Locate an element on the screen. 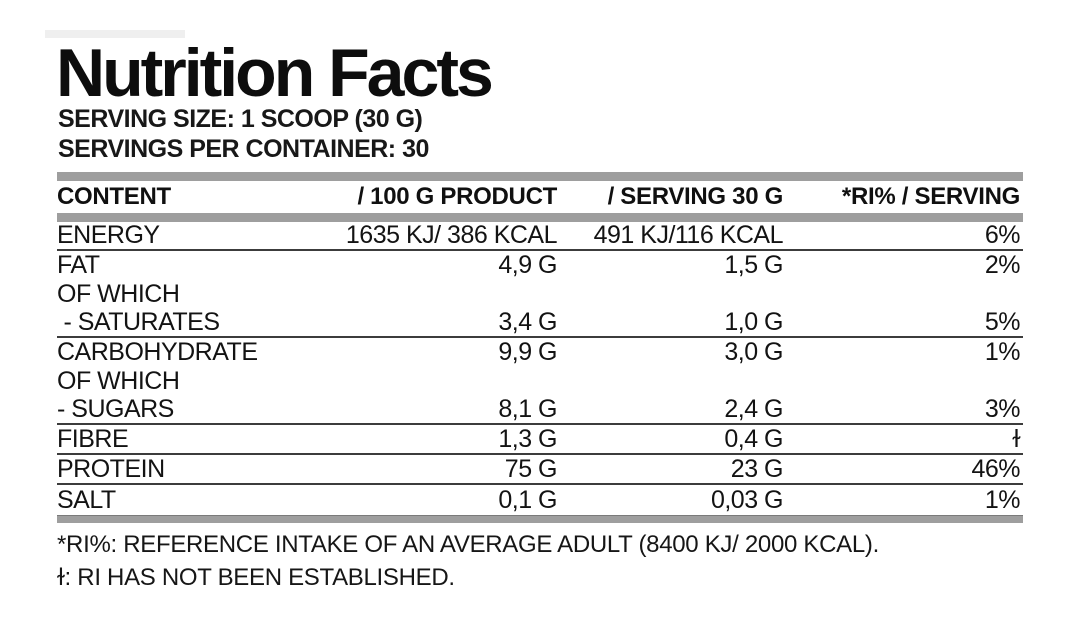  table-row-of-which-carb: OF WHICH is located at coordinates (540, 381).